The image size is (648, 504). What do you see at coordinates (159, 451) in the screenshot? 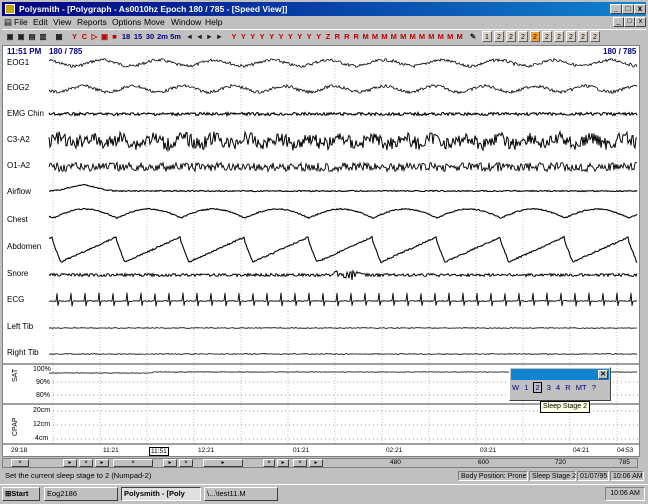
I see `time-tick-current: 11:51` at bounding box center [159, 451].